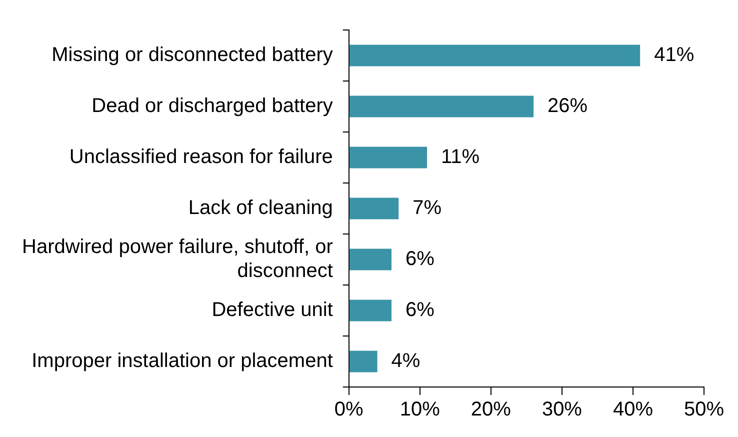 This screenshot has height=437, width=738. I want to click on y-tick-label: Improper installation or placement, so click(183, 361).